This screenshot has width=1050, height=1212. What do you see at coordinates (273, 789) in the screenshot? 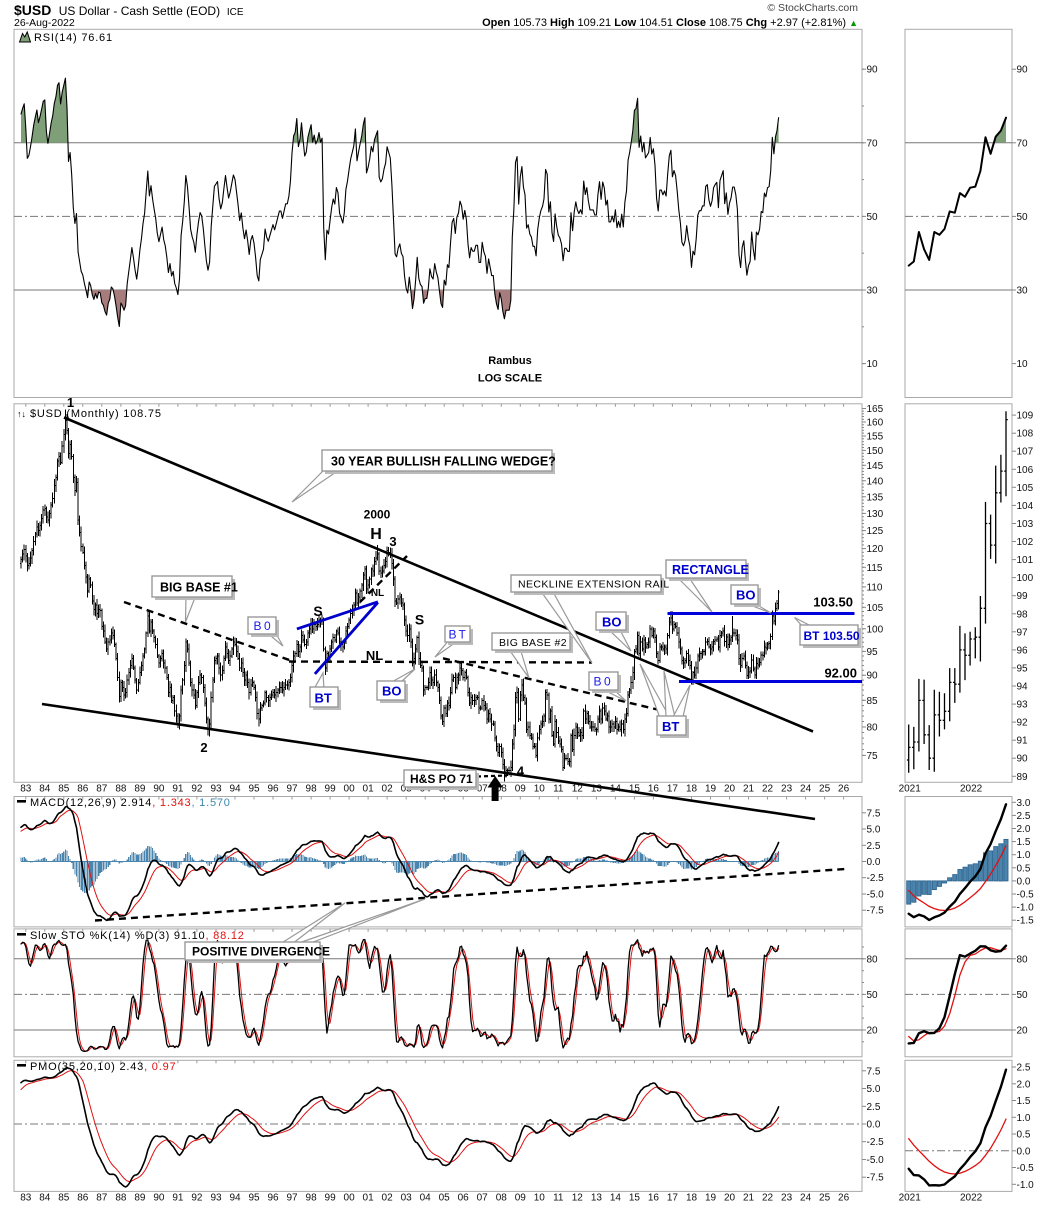
I see `svg-text: 96` at bounding box center [273, 789].